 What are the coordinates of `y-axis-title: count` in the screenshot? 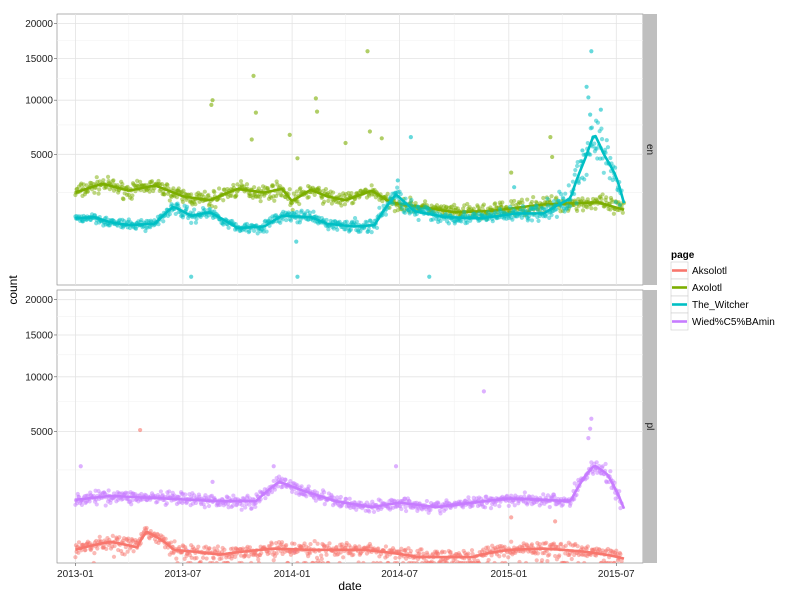 It's located at (13, 290).